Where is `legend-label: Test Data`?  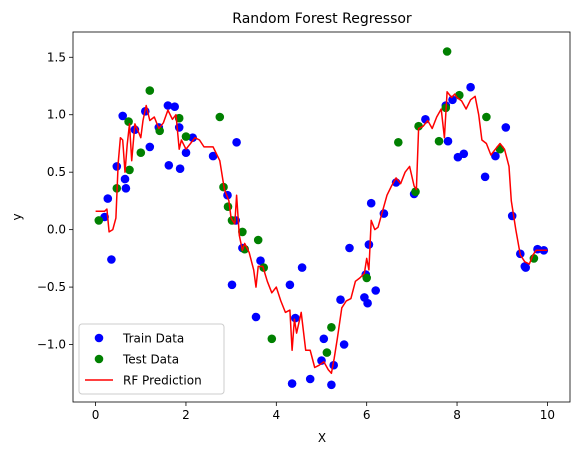 legend-label: Test Data is located at coordinates (150, 360).